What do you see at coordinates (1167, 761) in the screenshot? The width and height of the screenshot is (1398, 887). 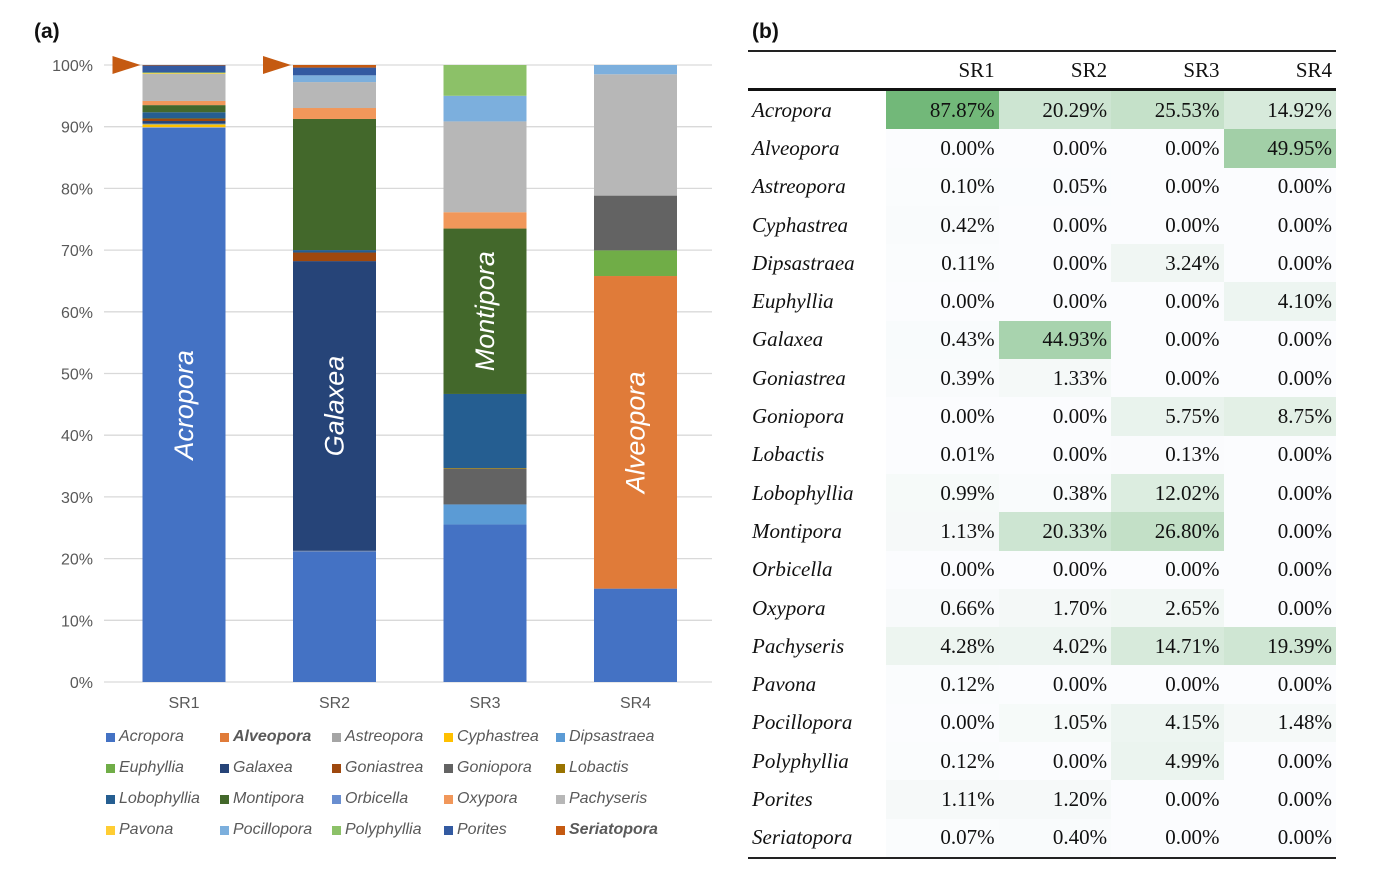 I see `value-cell: 4.99%` at bounding box center [1167, 761].